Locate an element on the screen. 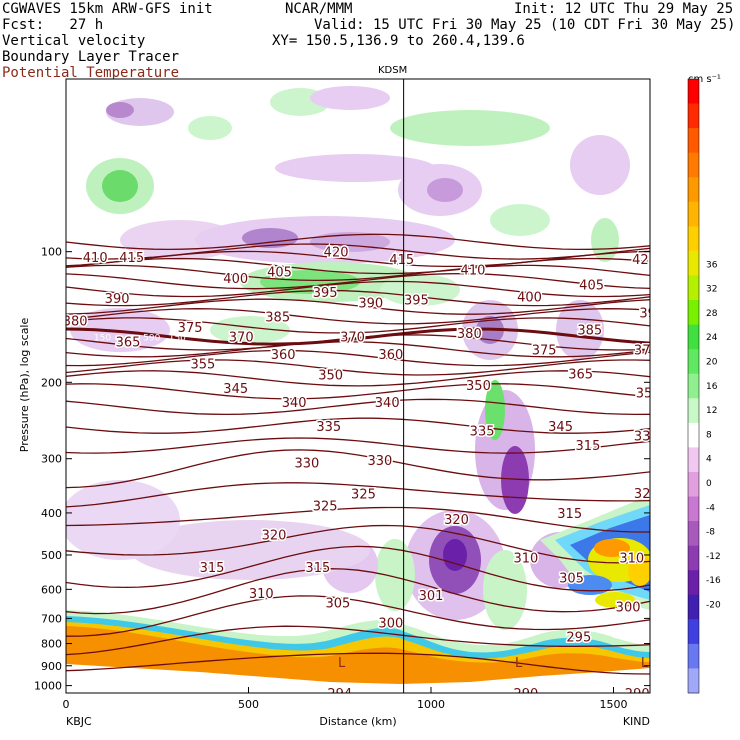 The height and width of the screenshot is (740, 740). y-tick-label: 400 is located at coordinates (51, 513).